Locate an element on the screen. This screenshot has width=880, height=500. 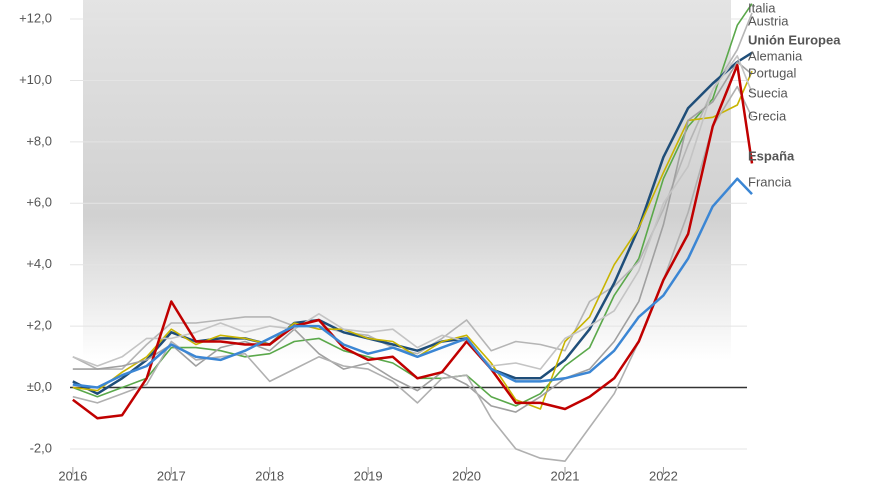
x-tick-label: 2018 is located at coordinates (269, 475).